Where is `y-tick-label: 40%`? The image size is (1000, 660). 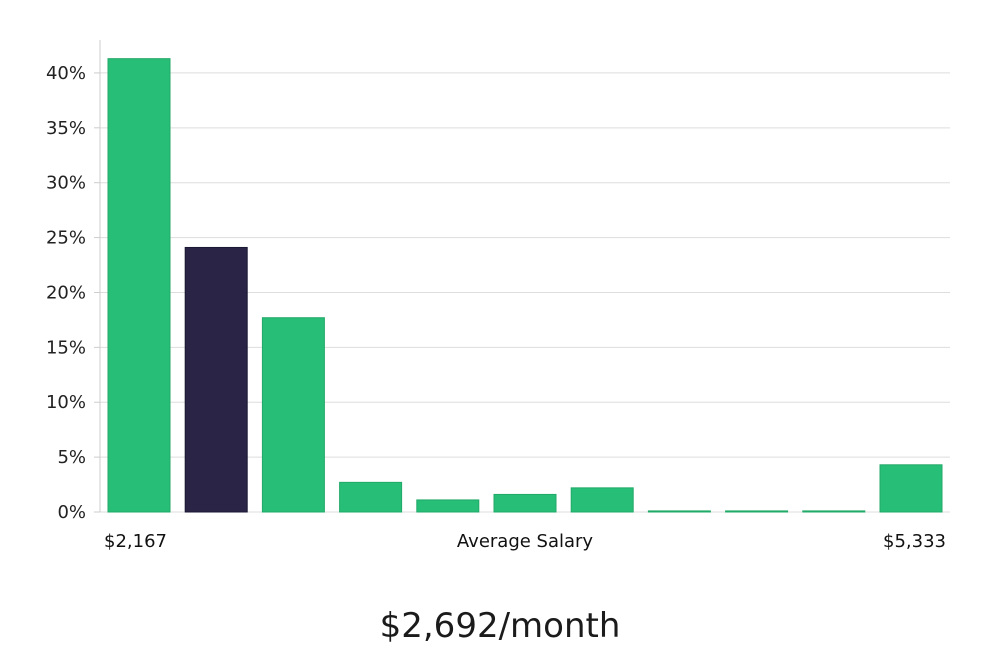
y-tick-label: 40% is located at coordinates (66, 73).